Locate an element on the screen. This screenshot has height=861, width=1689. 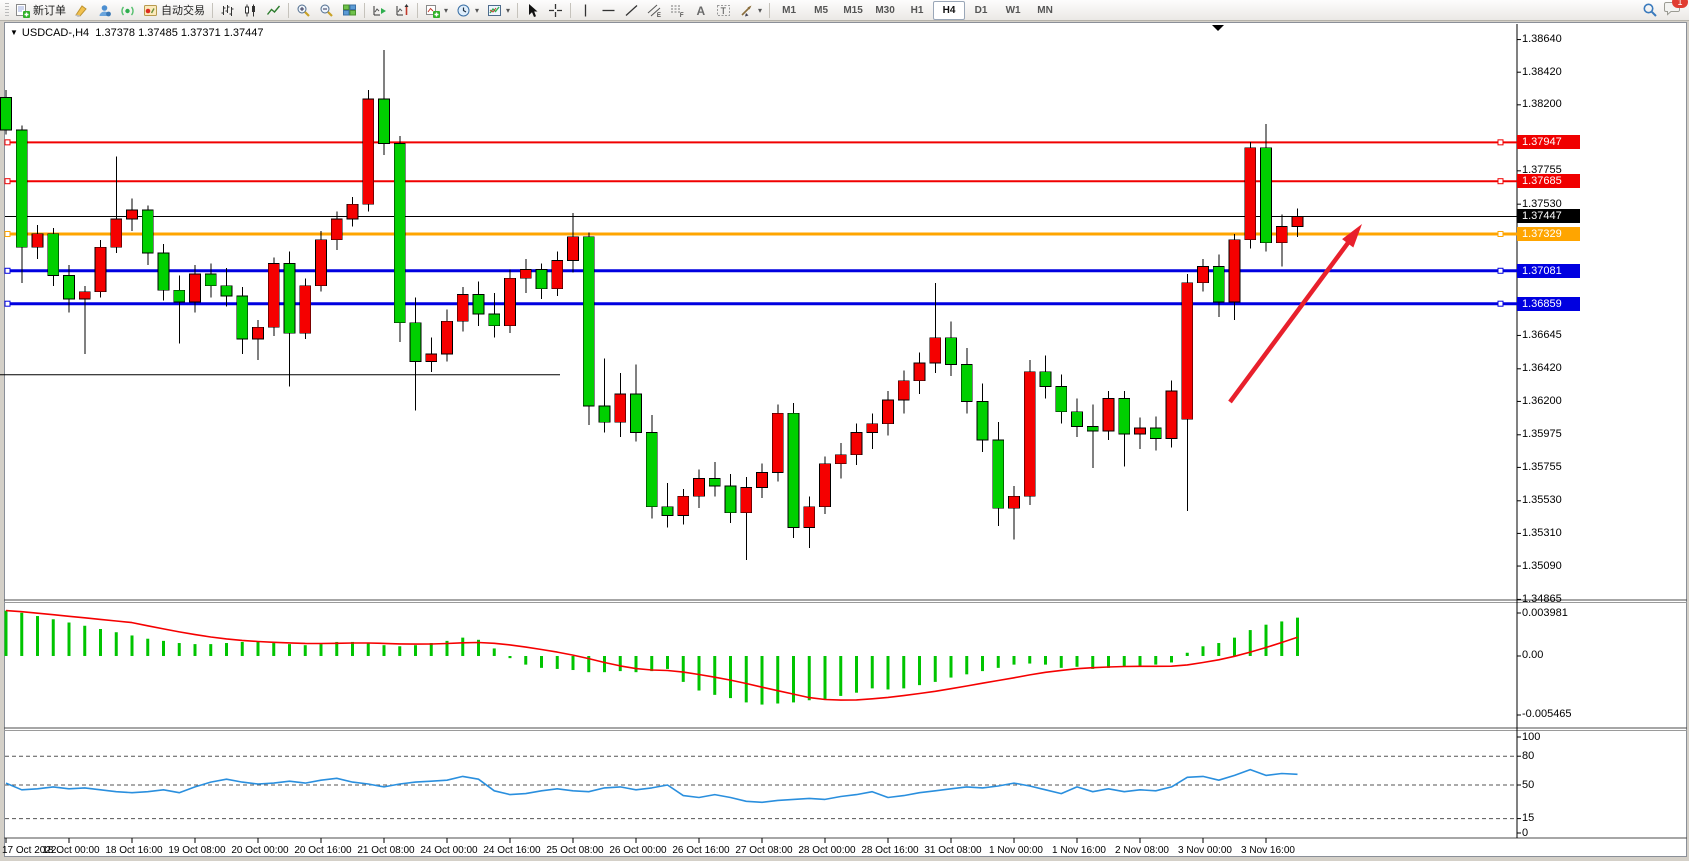
text-label-button: T is located at coordinates (723, 10).